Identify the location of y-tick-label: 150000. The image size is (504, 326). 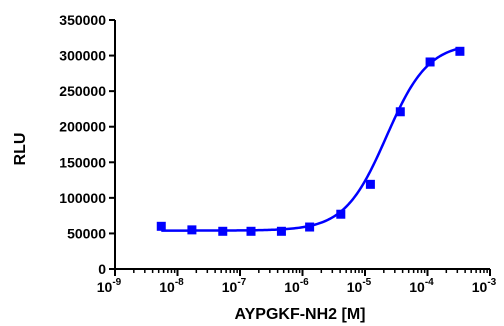
(82, 162).